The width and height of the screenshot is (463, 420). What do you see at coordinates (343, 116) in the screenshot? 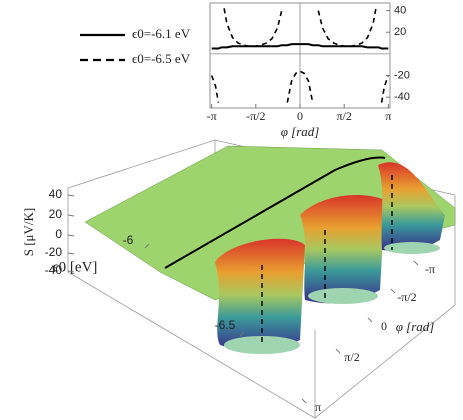
I see `x-tick-label: π/2` at bounding box center [343, 116].